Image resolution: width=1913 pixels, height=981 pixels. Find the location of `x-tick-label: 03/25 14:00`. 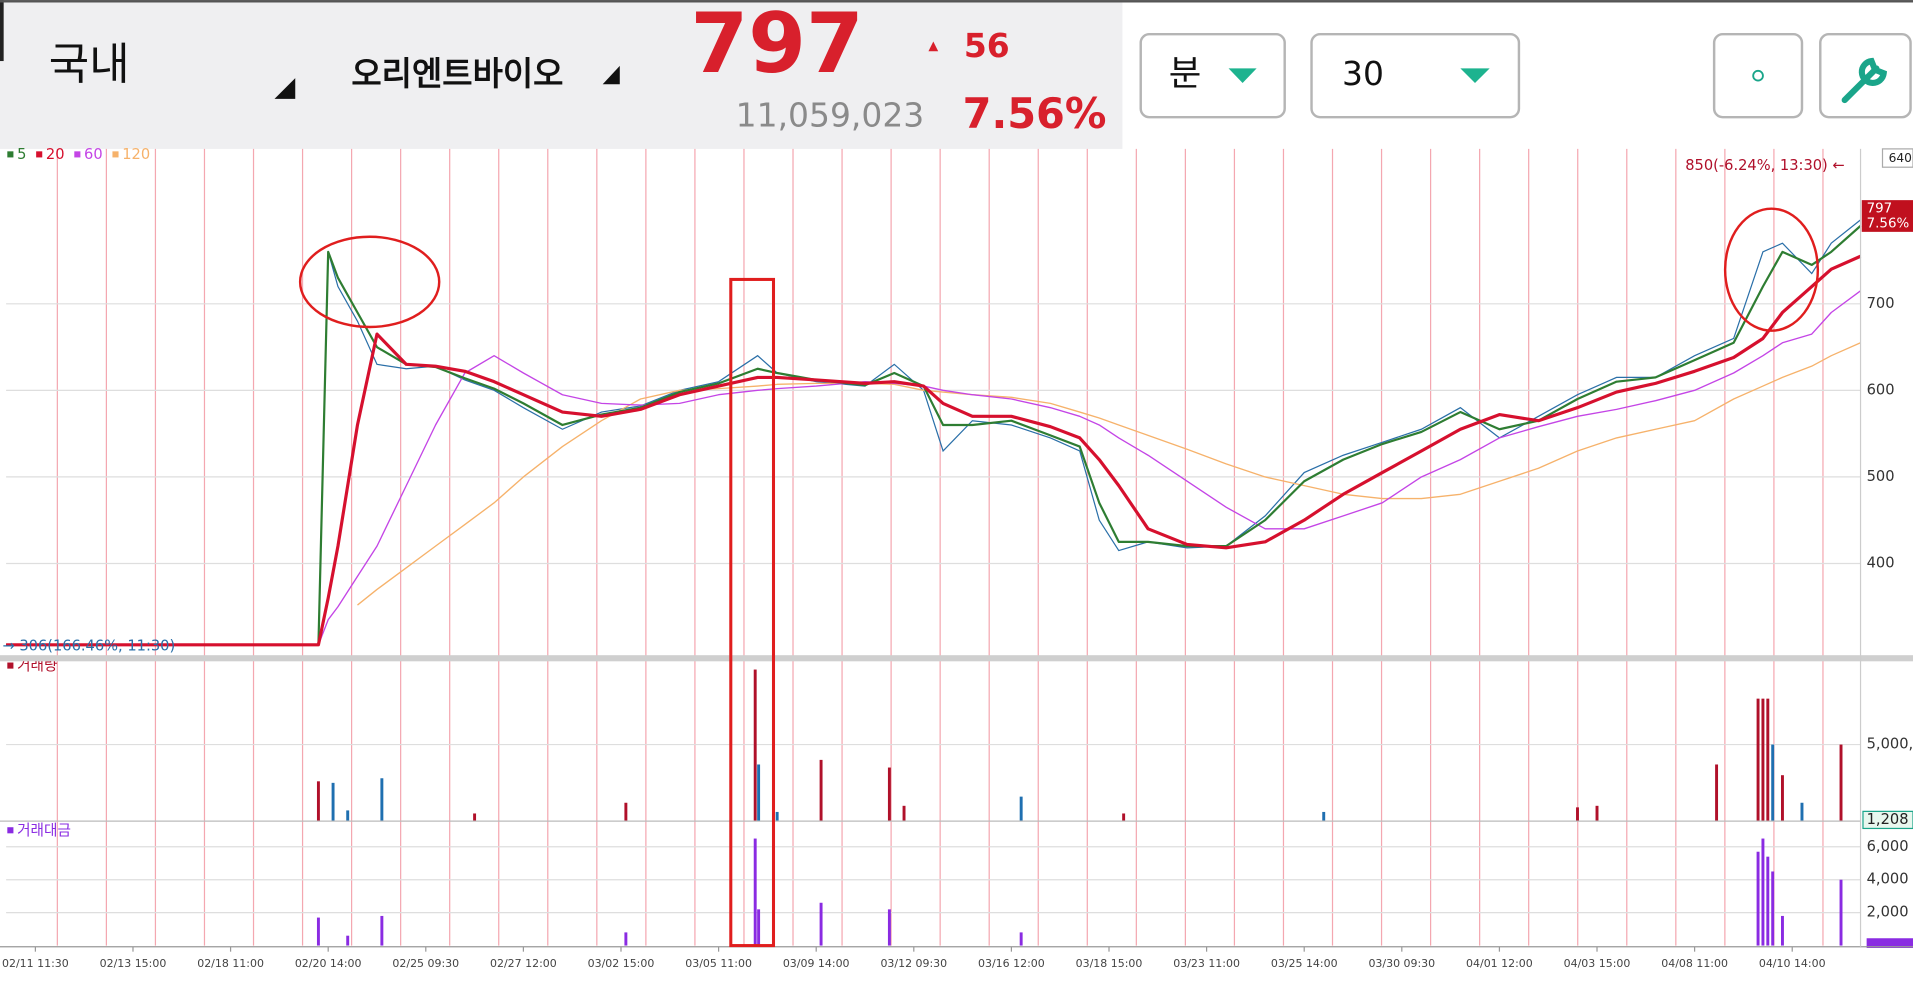

x-tick-label: 03/25 14:00 is located at coordinates (1304, 963).